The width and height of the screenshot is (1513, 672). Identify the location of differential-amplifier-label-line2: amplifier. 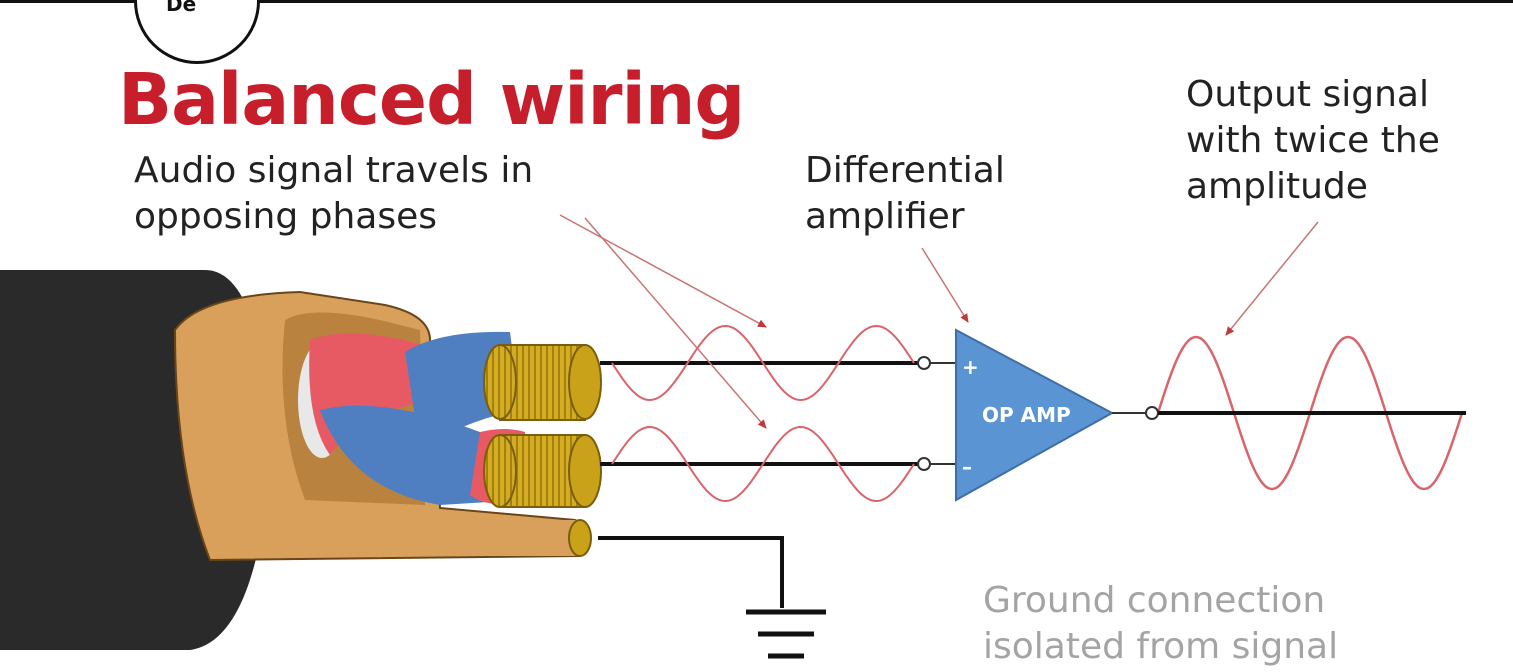
(885, 216).